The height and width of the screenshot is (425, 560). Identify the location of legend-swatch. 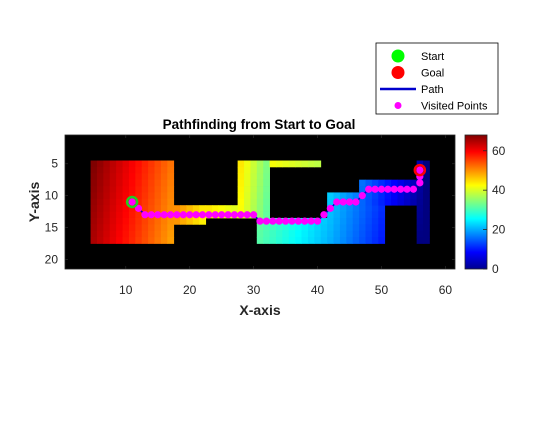
(398, 56).